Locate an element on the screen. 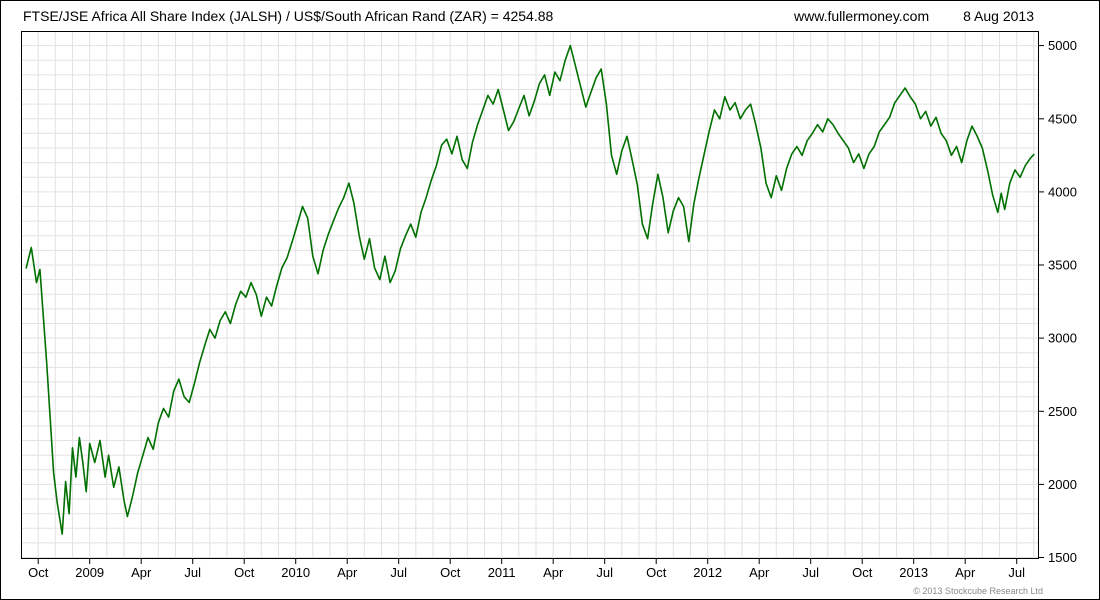 This screenshot has height=600, width=1100. y-tick-label: 4500 is located at coordinates (1062, 118).